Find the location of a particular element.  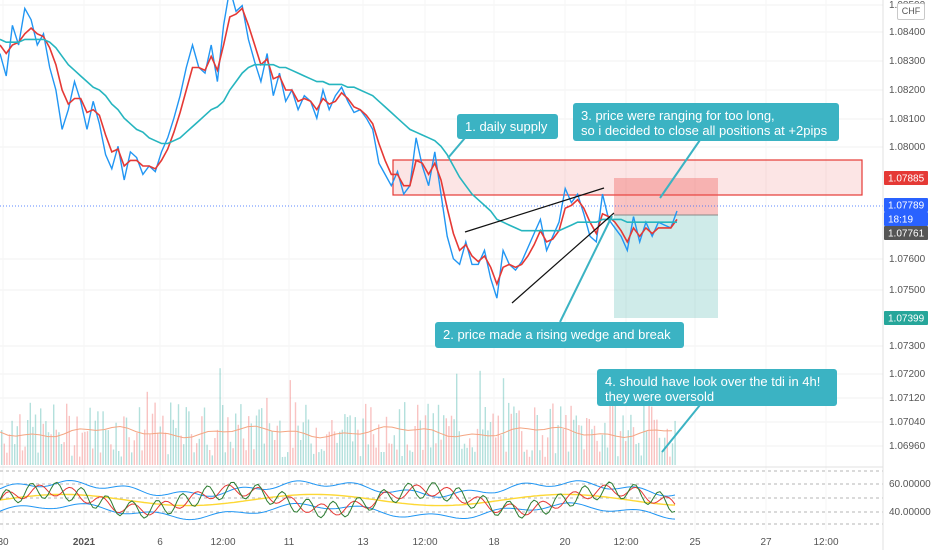

wedge-upper-trendline is located at coordinates (534, 210).